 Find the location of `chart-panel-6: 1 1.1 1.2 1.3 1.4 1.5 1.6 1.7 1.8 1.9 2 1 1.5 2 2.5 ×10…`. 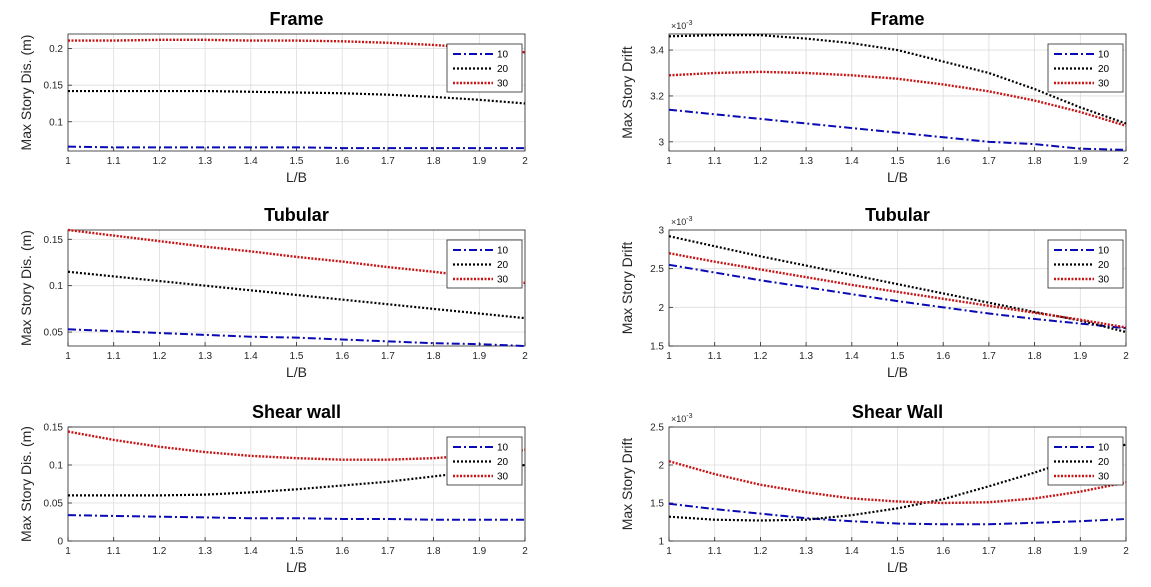

chart-panel-6: 1 1.1 1.2 1.3 1.4 1.5 1.6 1.7 1.8 1.9 2 1 1.5 2 2.5 ×10… is located at coordinates (874, 488).